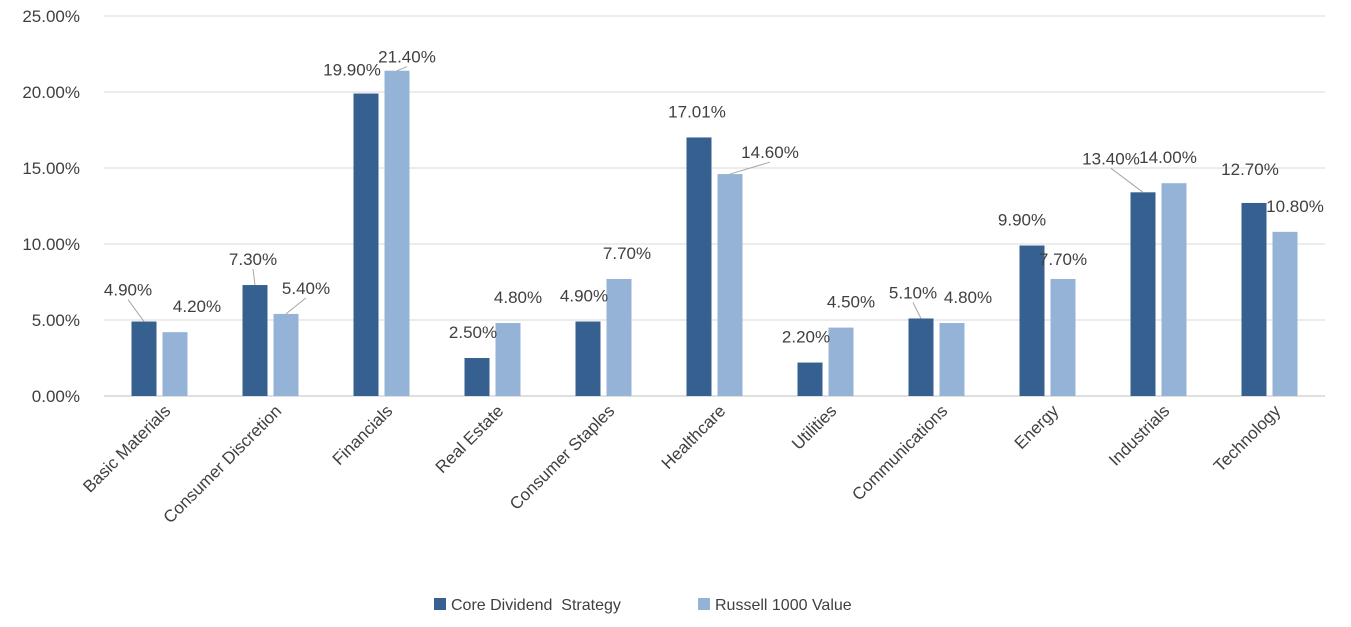  Describe the element at coordinates (306, 288) in the screenshot. I see `data-label: 5.40%` at that location.